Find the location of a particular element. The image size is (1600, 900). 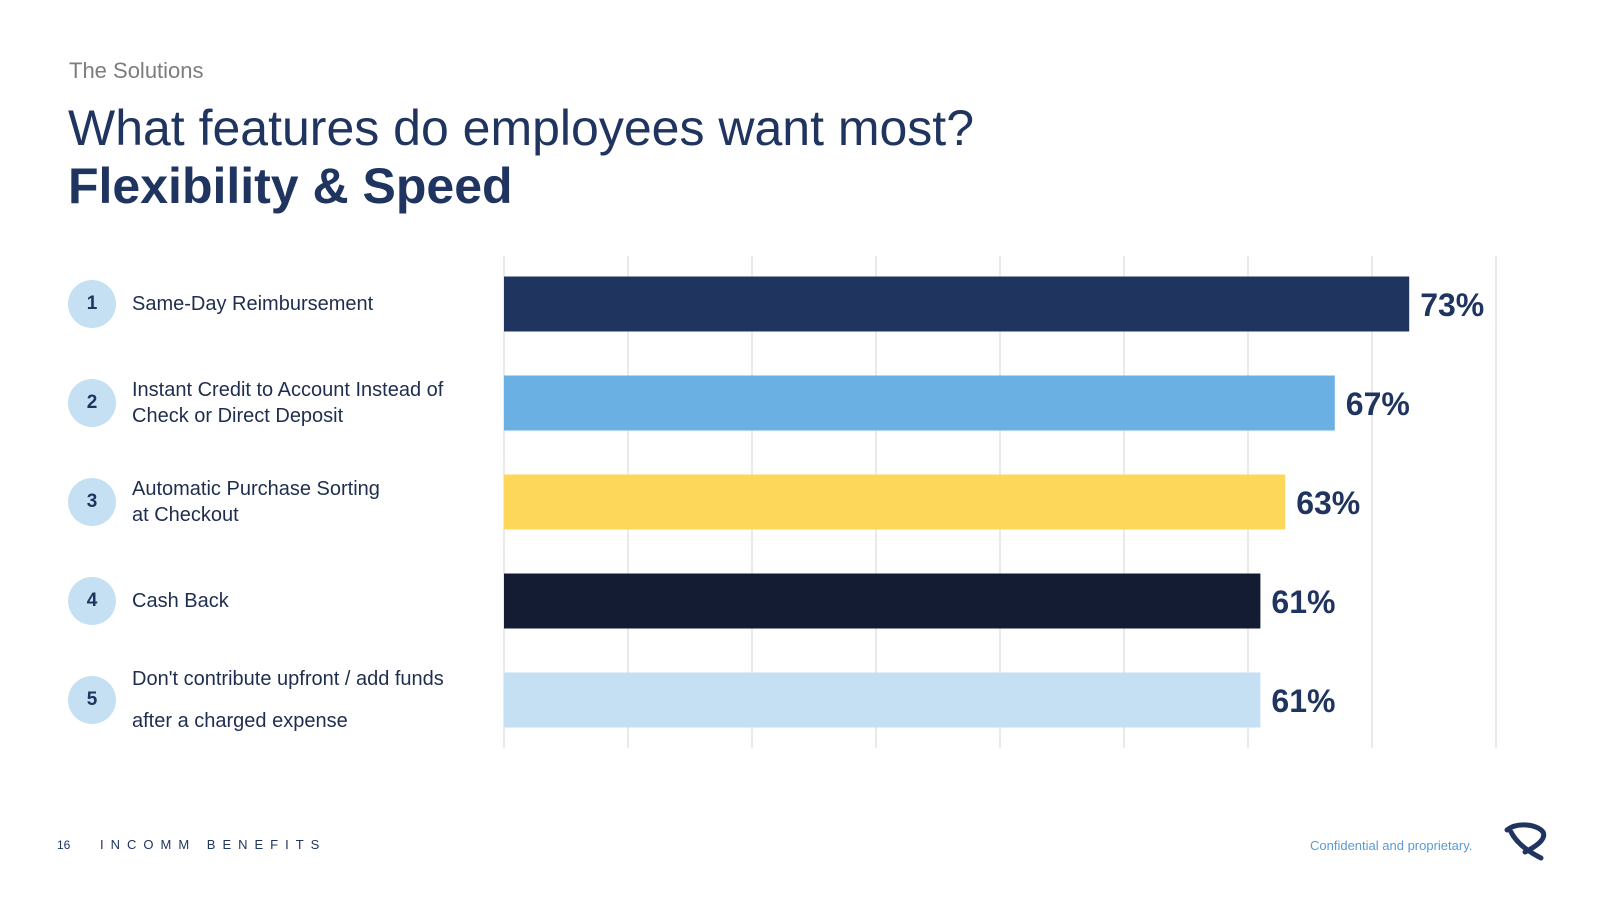

rank-badge: 3 is located at coordinates (92, 502).